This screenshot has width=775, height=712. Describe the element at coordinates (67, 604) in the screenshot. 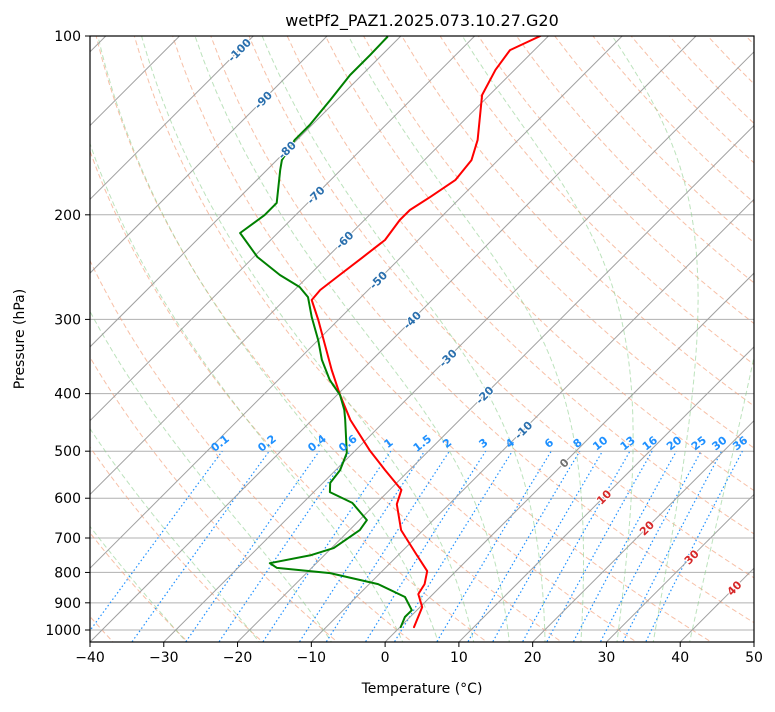

I see `y-tick-label: 900` at that location.